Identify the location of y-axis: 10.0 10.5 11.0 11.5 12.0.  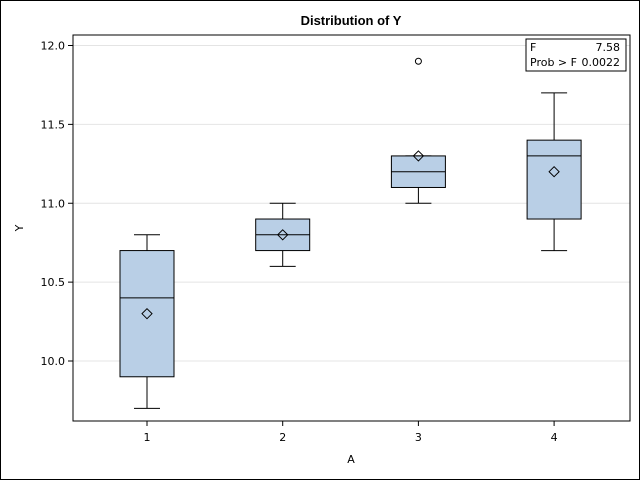
(57, 204).